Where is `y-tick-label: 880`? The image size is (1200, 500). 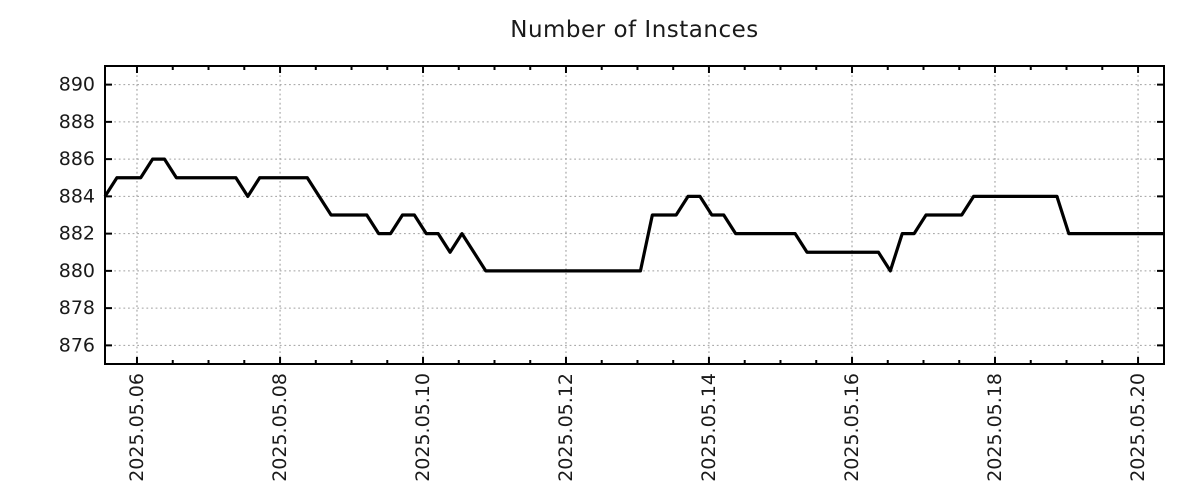 y-tick-label: 880 is located at coordinates (77, 271).